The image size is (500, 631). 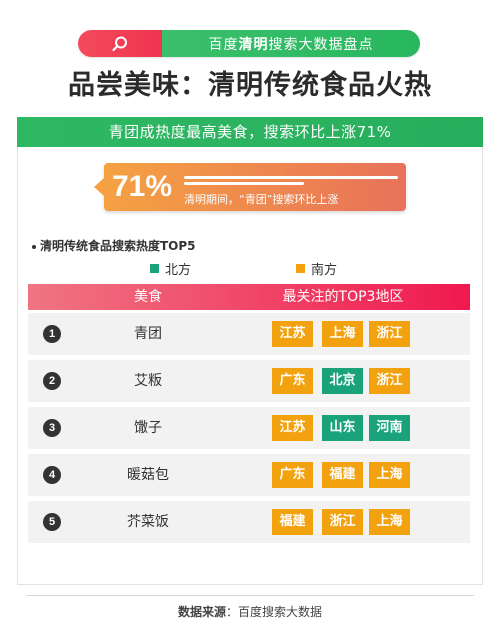 What do you see at coordinates (253, 44) in the screenshot?
I see `pill-highlight: 清明` at bounding box center [253, 44].